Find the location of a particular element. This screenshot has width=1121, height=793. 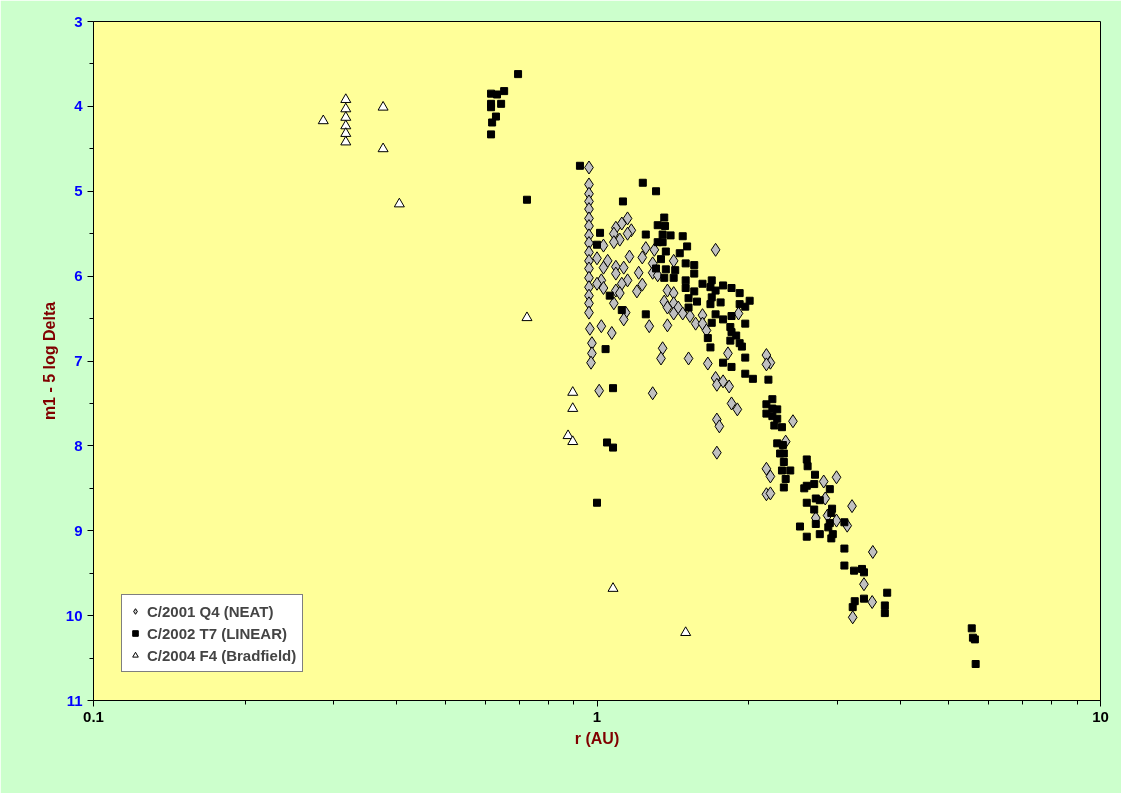

y-tick-label: 11 is located at coordinates (74, 700).